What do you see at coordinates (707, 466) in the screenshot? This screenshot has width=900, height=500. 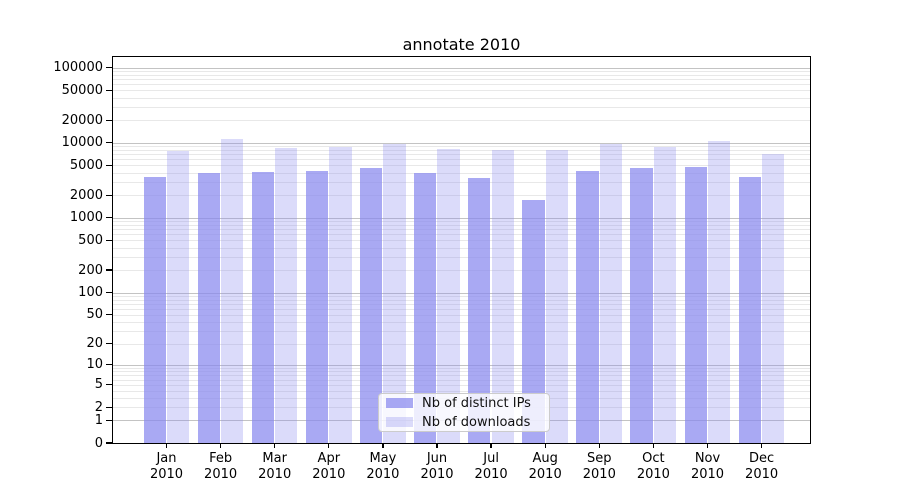 I see `x-tick-label: Nov 2010` at bounding box center [707, 466].